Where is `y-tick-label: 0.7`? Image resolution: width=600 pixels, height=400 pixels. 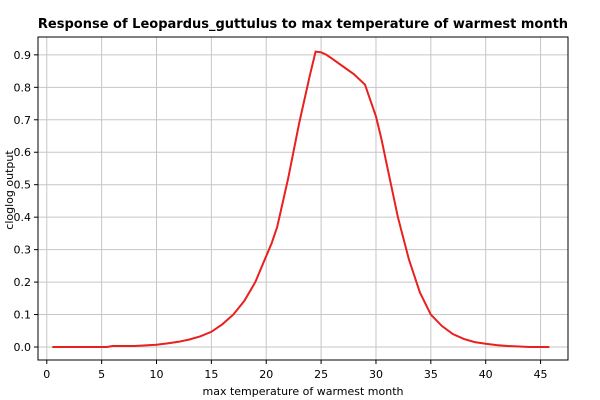 y-tick-label: 0.7 is located at coordinates (23, 120).